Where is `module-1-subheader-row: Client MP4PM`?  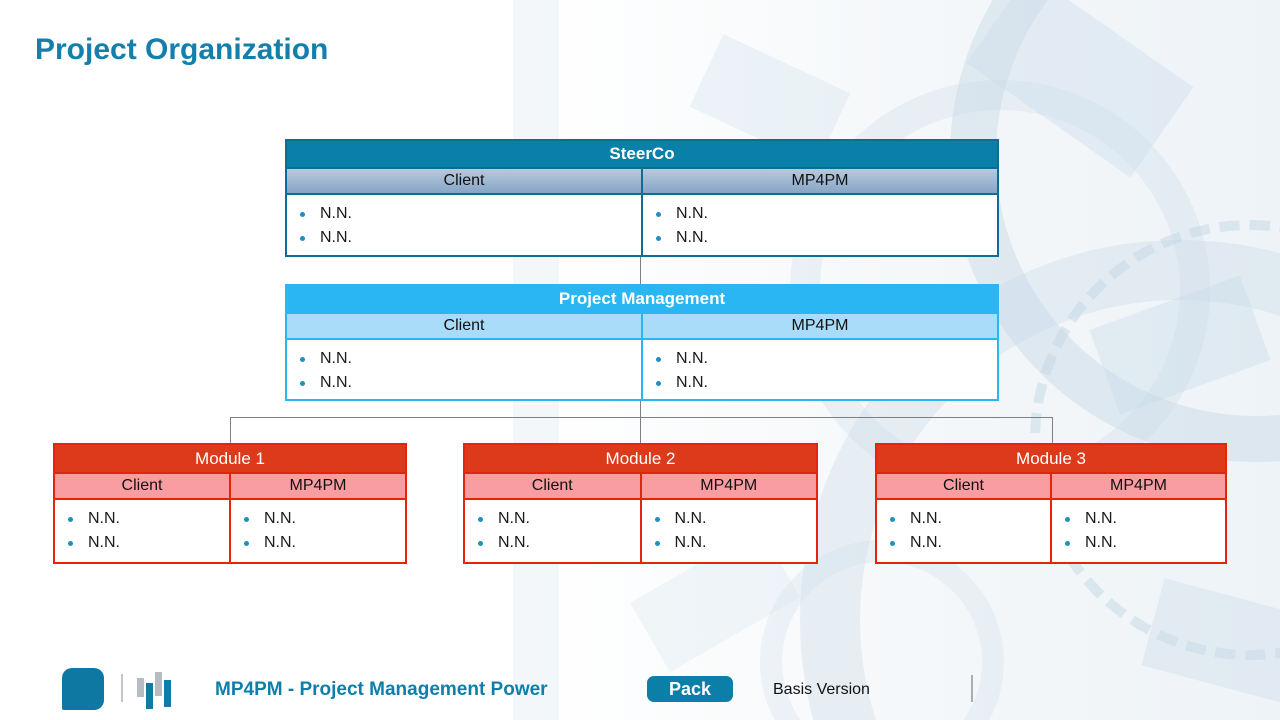
module-1-subheader-row: Client MP4PM is located at coordinates (230, 486).